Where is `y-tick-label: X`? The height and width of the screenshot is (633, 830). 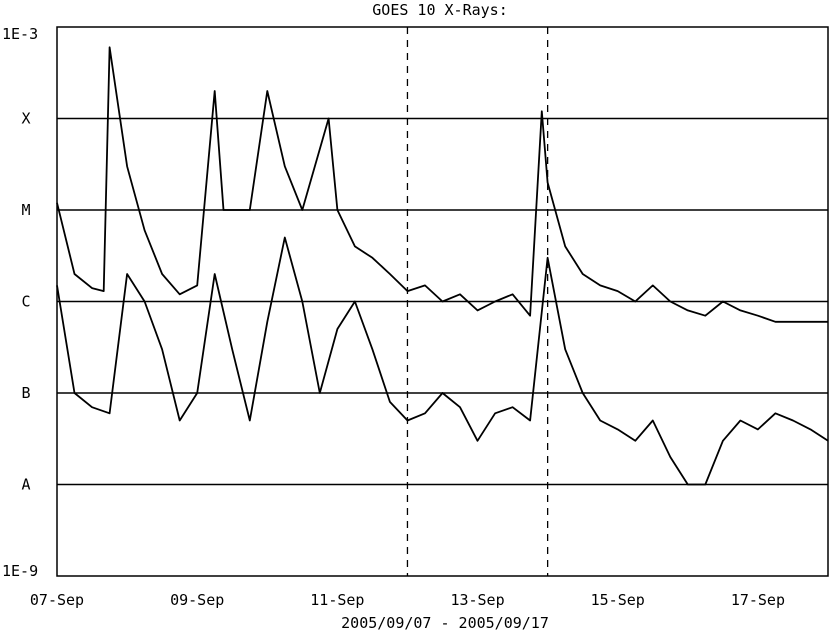 y-tick-label: X is located at coordinates (25, 119).